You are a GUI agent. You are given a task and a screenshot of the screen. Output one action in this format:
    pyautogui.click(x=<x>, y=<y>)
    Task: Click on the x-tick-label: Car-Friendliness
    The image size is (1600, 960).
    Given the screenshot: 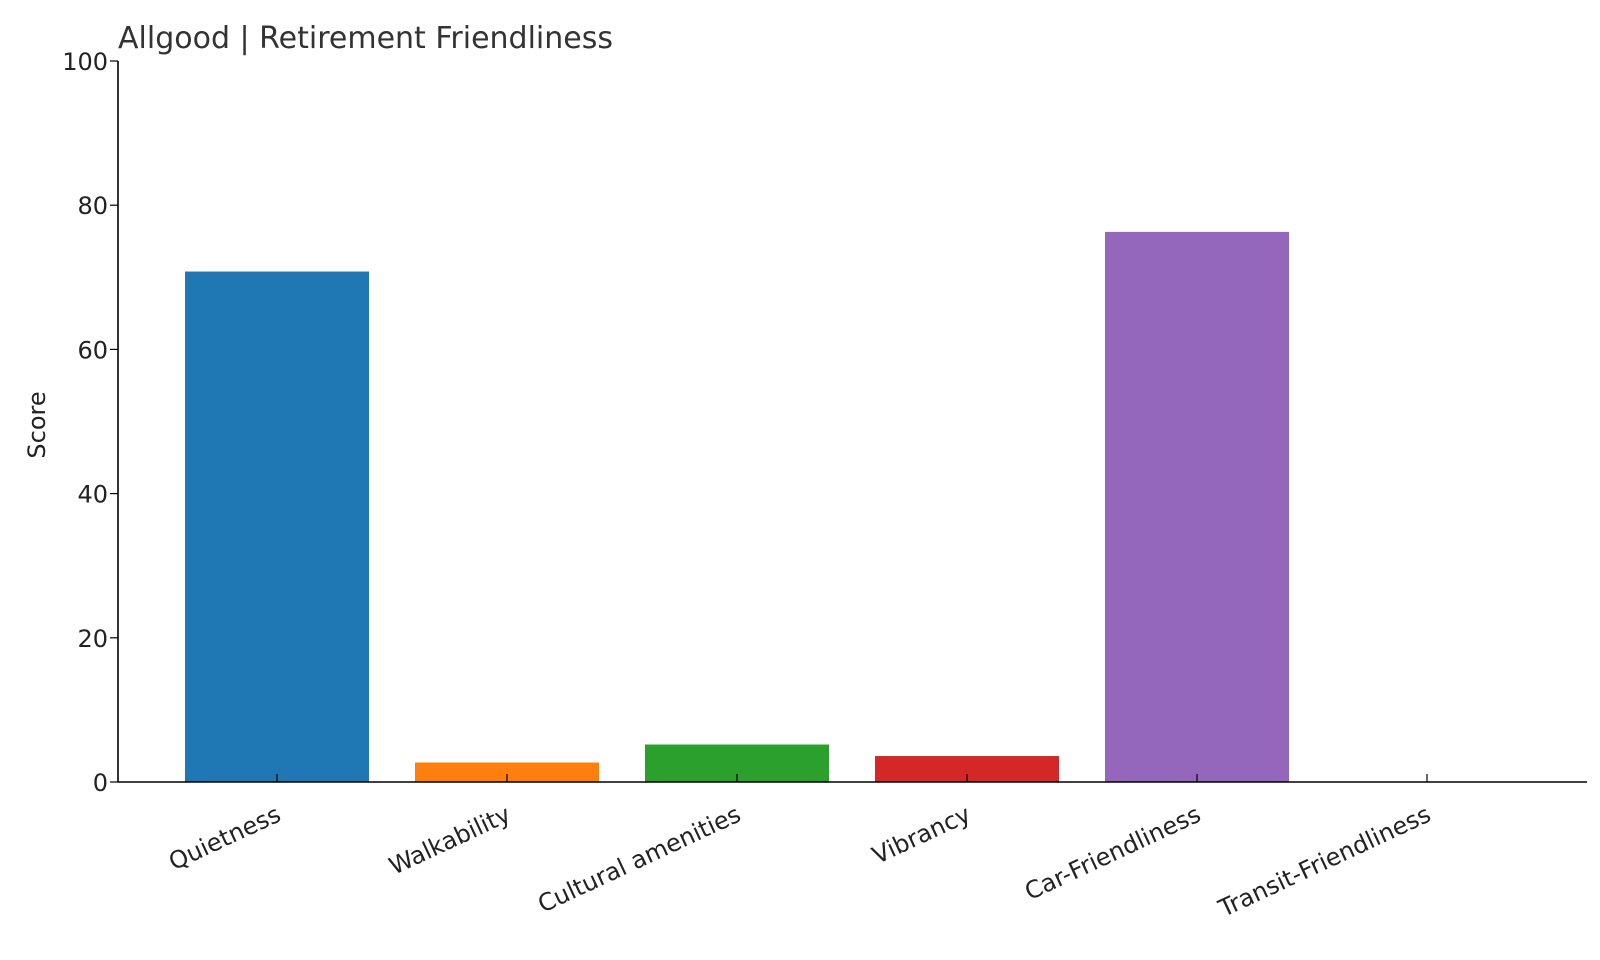 What is the action you would take?
    pyautogui.click(x=1112, y=853)
    